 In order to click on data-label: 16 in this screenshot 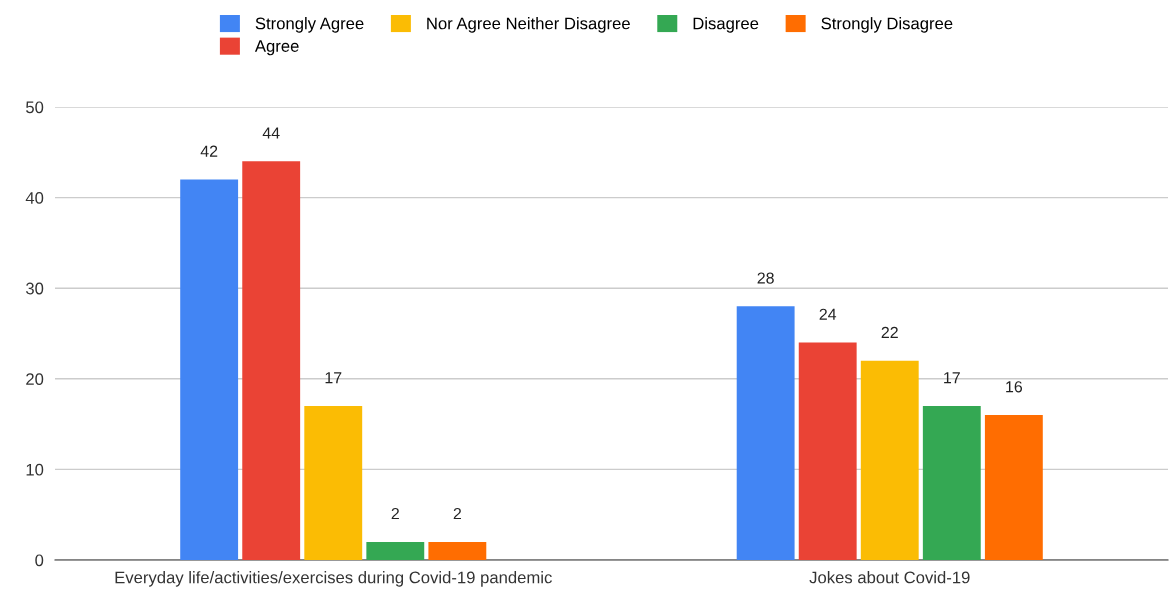, I will do `click(1014, 387)`.